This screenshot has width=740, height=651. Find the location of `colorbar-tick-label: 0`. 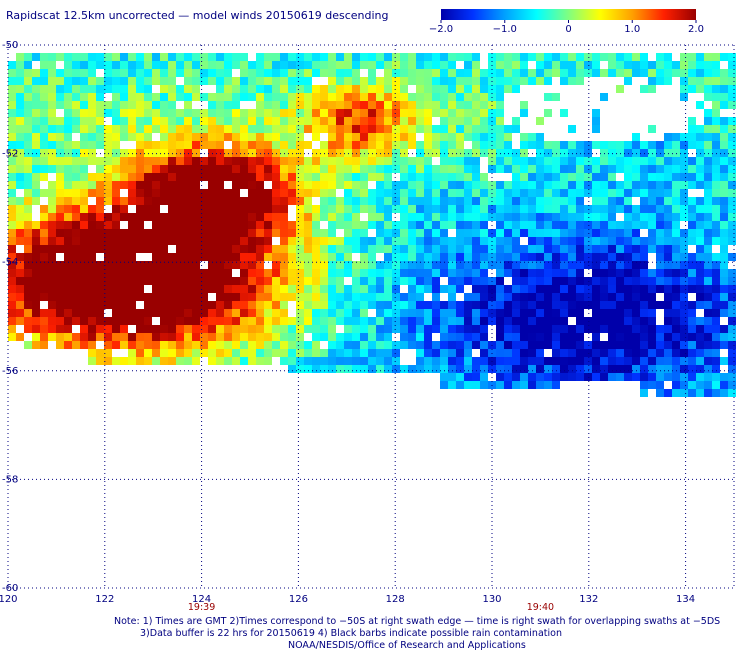

colorbar-tick-label: 0 is located at coordinates (568, 29).